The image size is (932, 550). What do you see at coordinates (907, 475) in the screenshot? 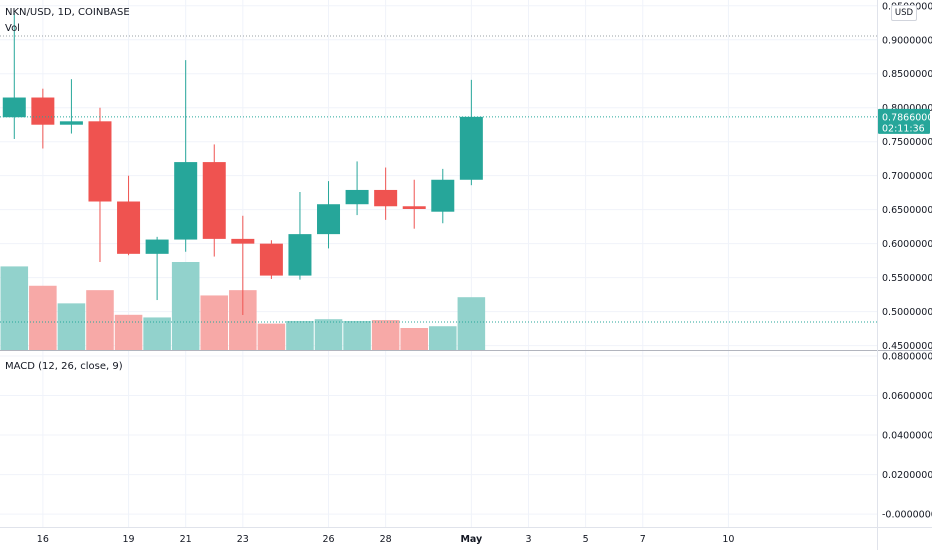
I see `macd-tick-label: 0.02000000` at bounding box center [907, 475].